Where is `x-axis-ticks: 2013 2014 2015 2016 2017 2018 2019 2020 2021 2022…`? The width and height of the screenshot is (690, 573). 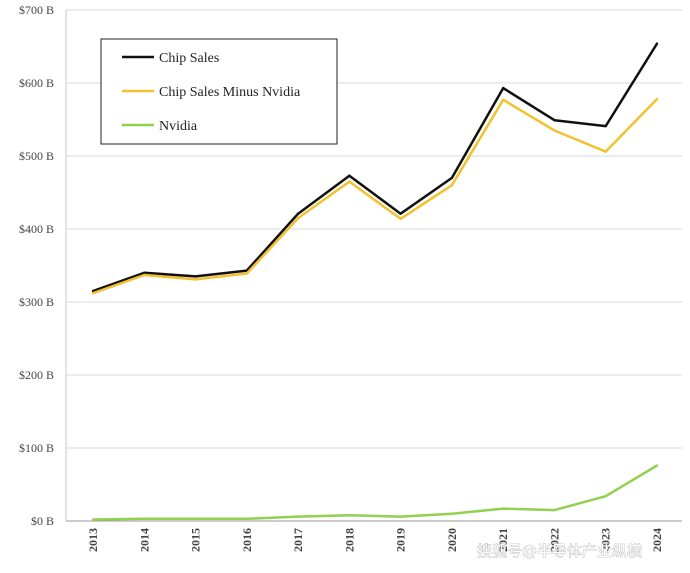 x-axis-ticks: 2013 2014 2015 2016 2017 2018 2019 2020 2021 2022… is located at coordinates (375, 540).